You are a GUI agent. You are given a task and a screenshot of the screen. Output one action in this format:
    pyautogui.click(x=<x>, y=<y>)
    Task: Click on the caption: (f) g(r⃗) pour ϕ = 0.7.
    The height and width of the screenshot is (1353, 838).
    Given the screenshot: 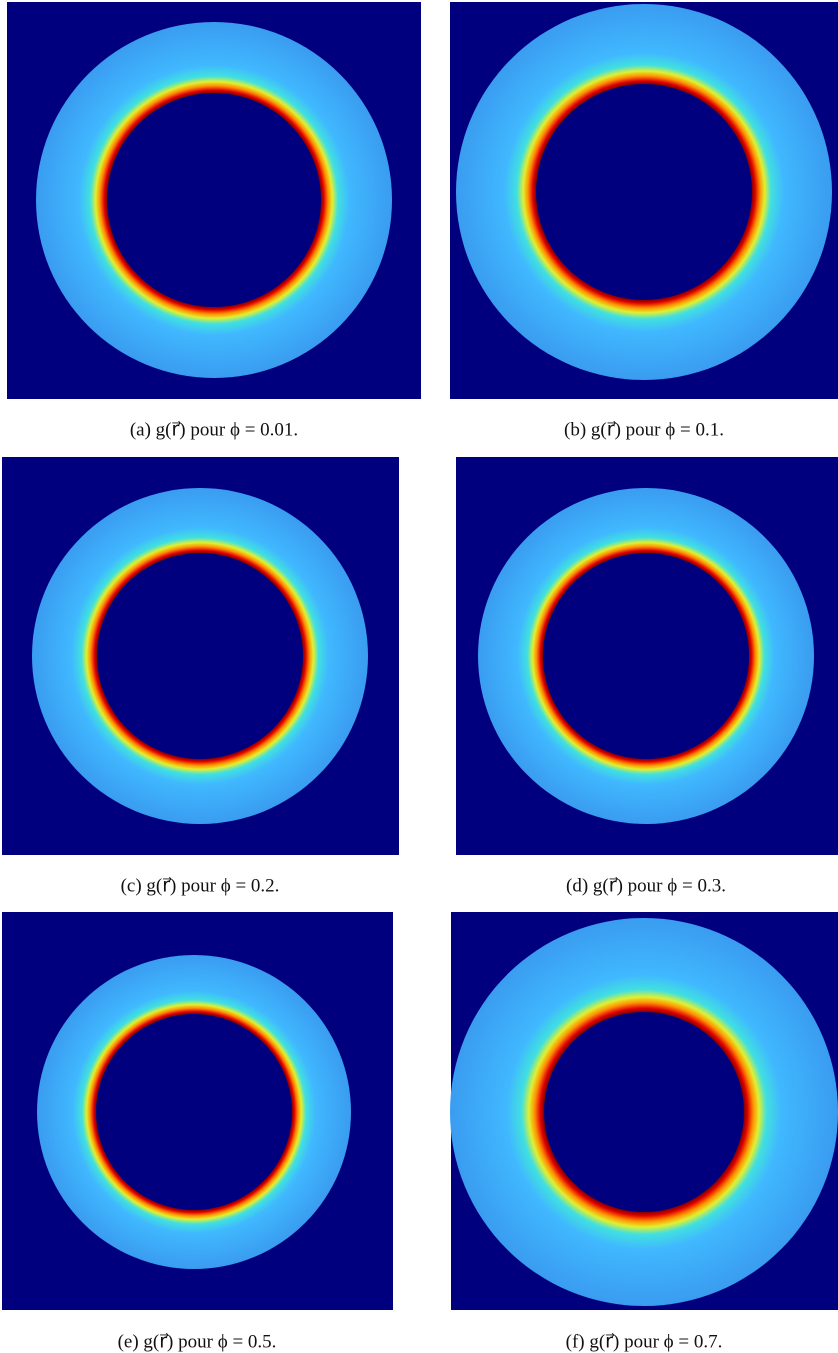 What is the action you would take?
    pyautogui.click(x=644, y=1341)
    